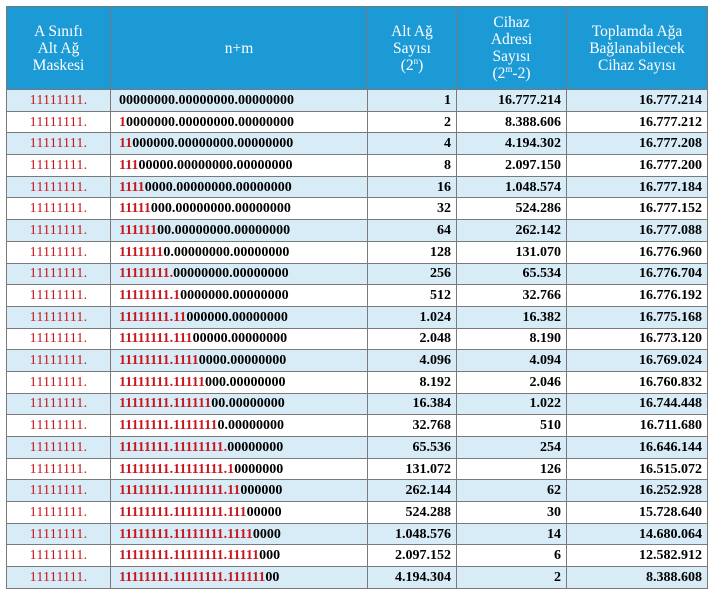 The image size is (715, 604). I want to click on total-hosts-cell: 15.728.640, so click(637, 512).